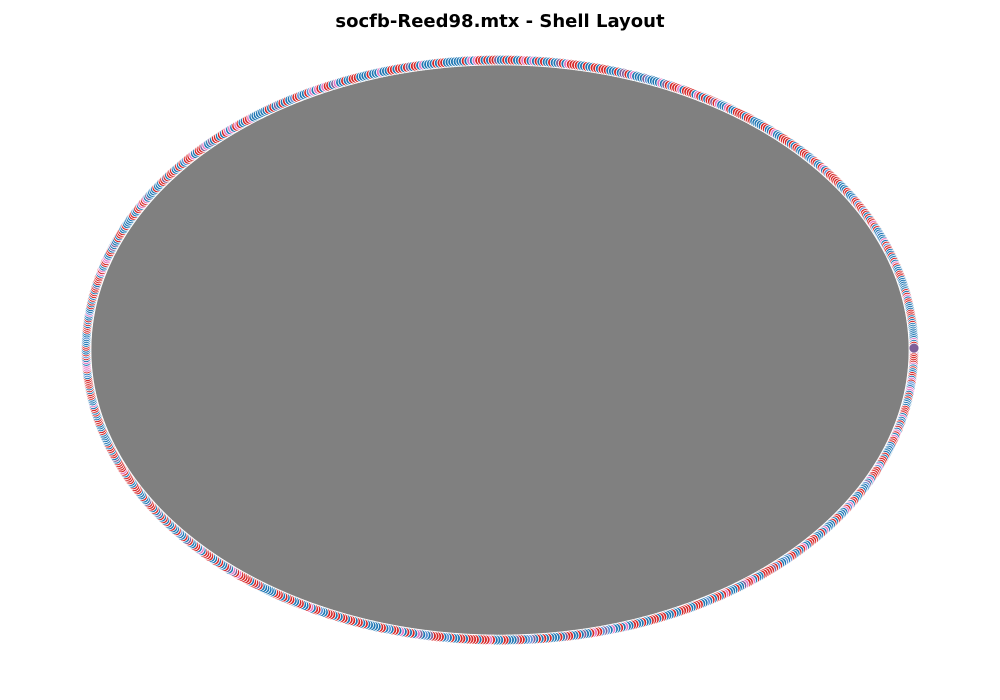 Image resolution: width=1000 pixels, height=700 pixels. Describe the element at coordinates (500, 21) in the screenshot. I see `chart-title: socfb-Reed98.mtx - Shell Layout` at that location.